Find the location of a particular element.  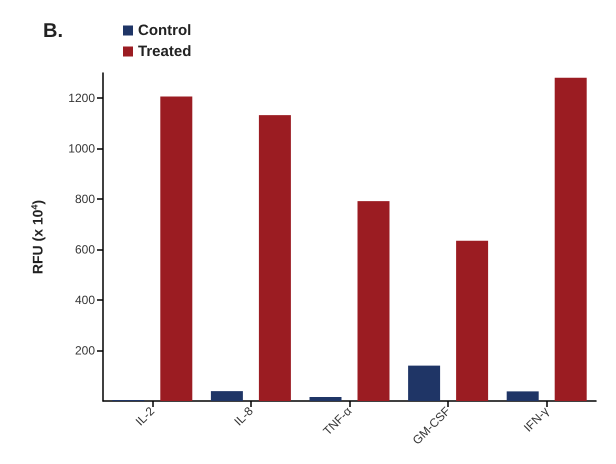

x-tick-label: IL-8 is located at coordinates (243, 416).